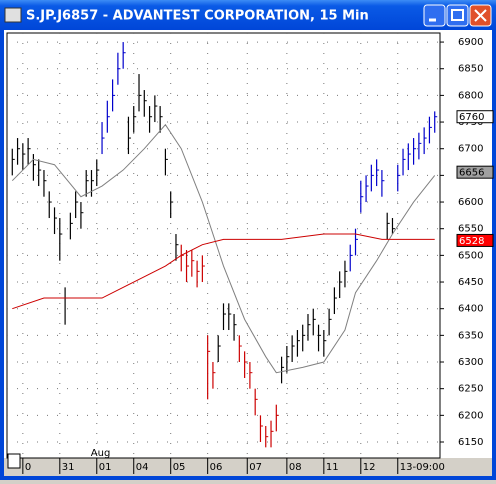  Describe the element at coordinates (471, 173) in the screenshot. I see `price-label: 6656` at that location.